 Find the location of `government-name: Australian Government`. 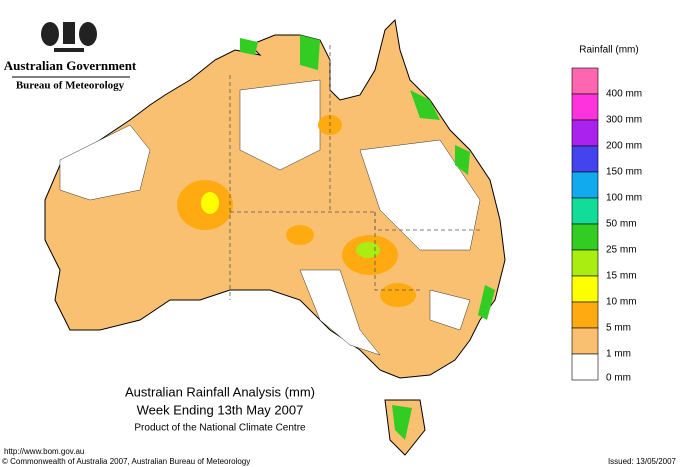

government-name: Australian Government is located at coordinates (70, 65).